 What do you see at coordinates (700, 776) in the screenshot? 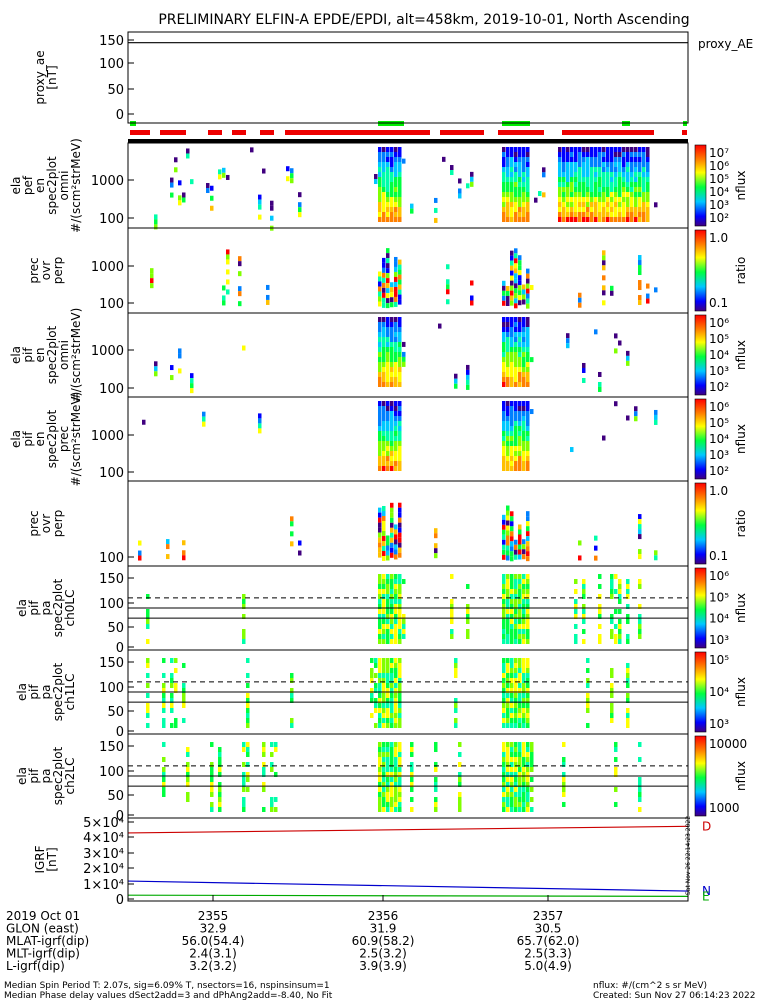
I see `colorbar` at bounding box center [700, 776].